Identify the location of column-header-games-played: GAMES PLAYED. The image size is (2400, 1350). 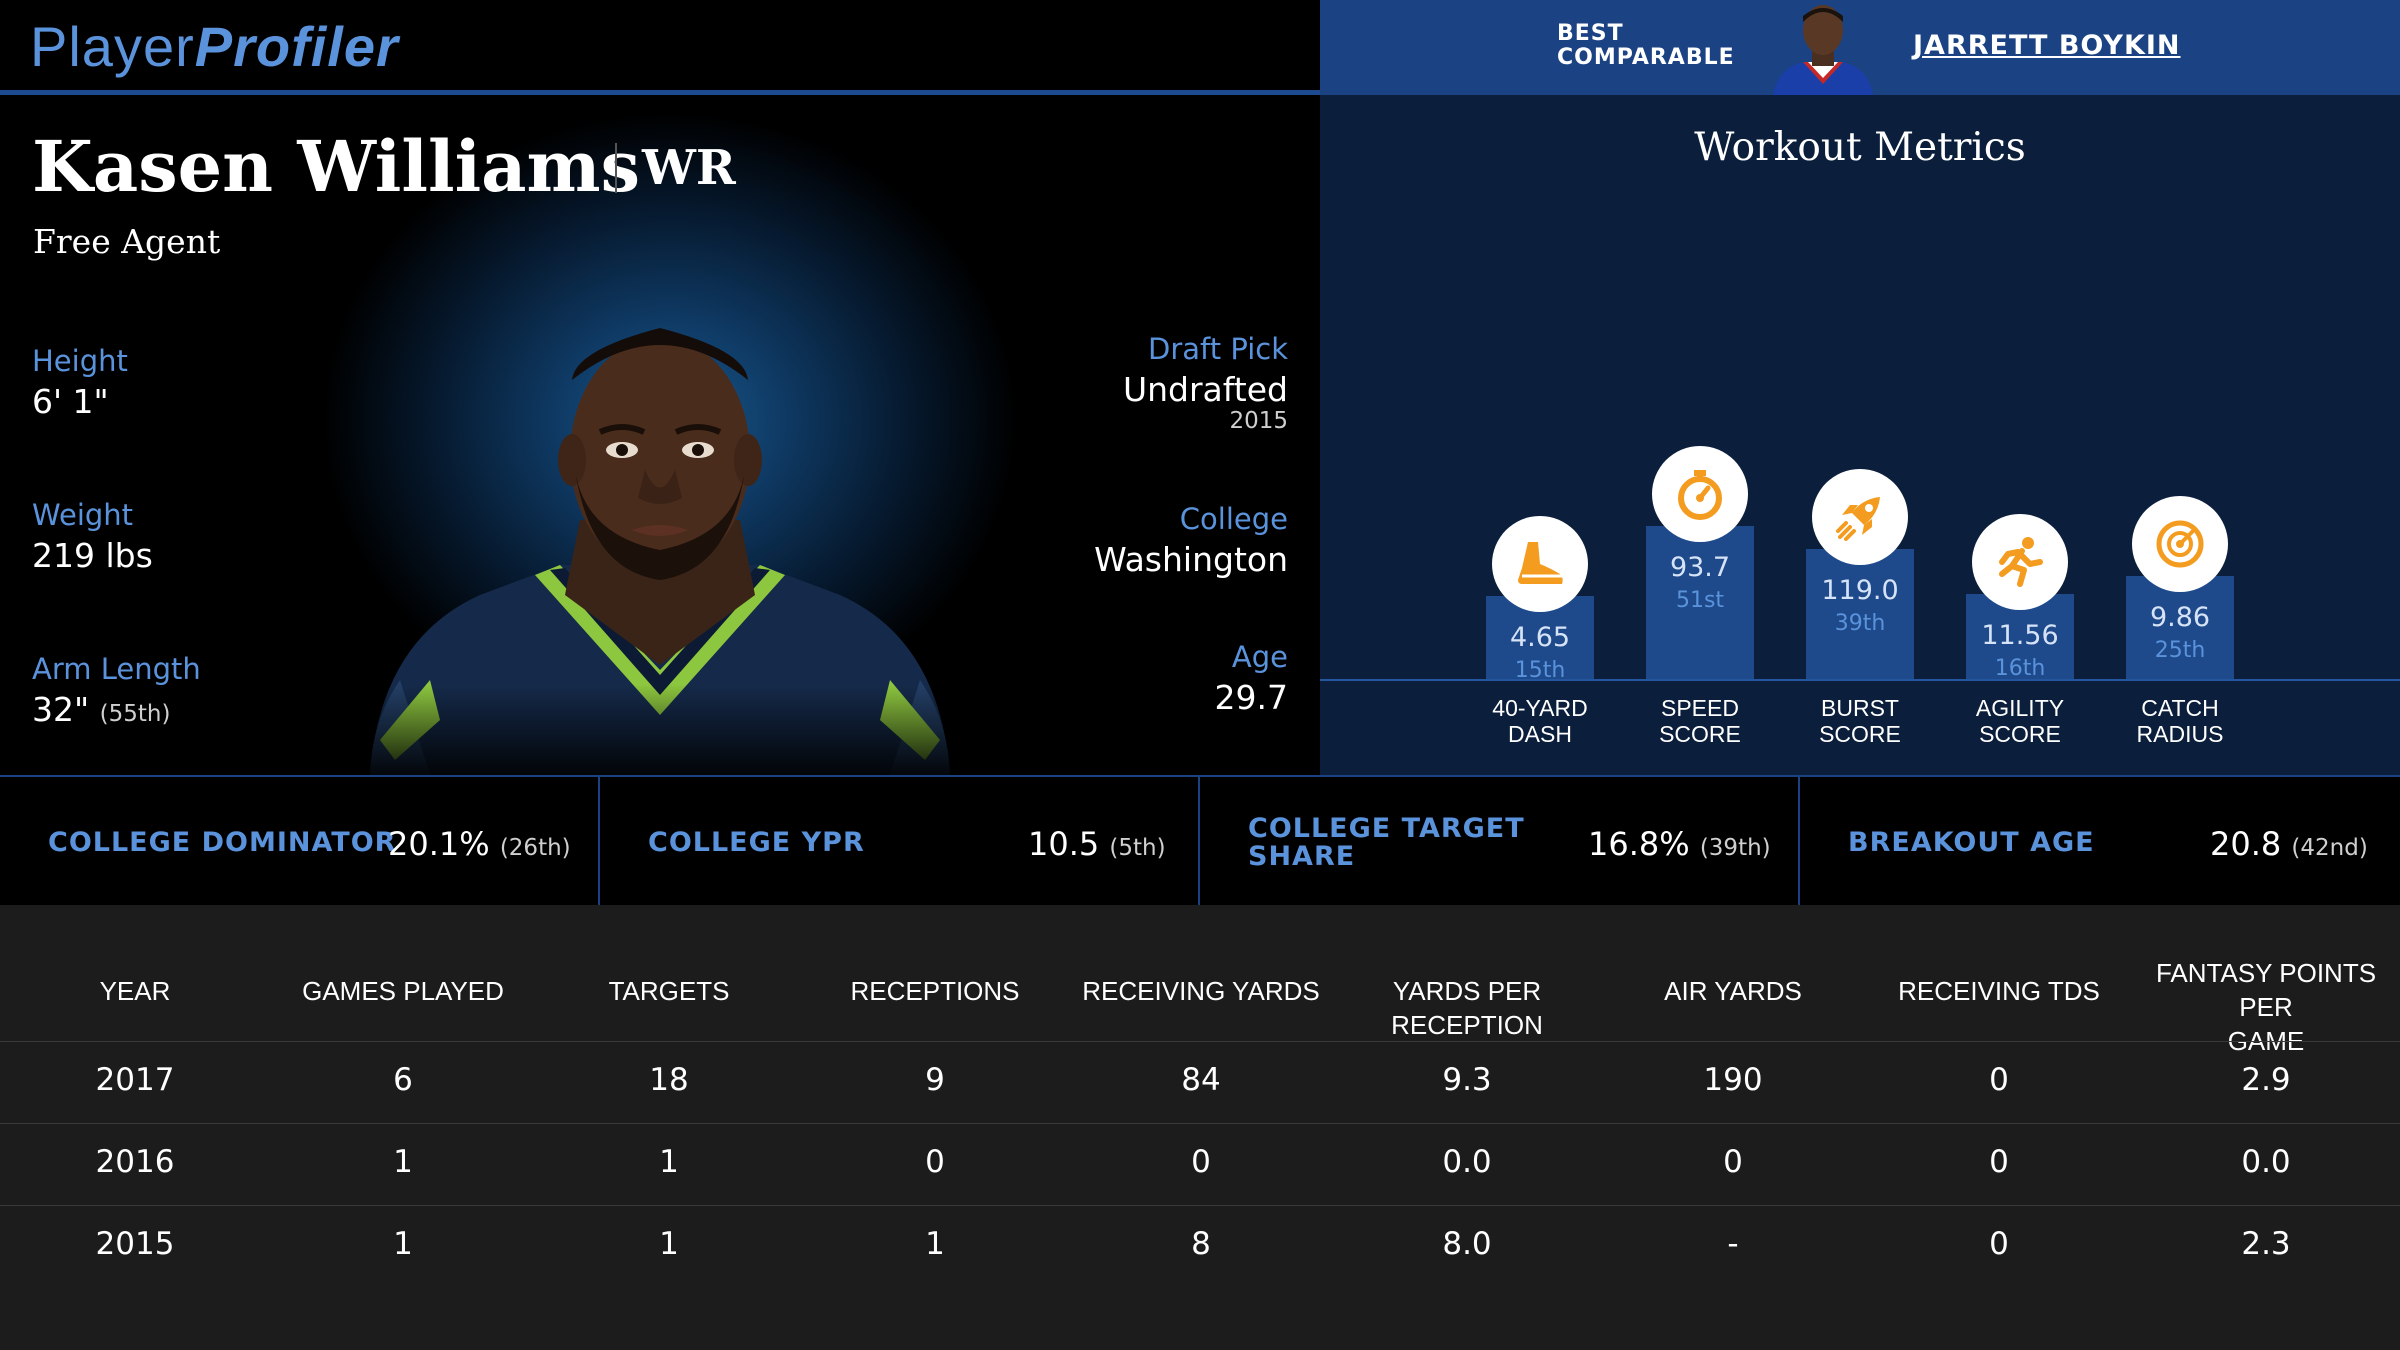
(403, 991).